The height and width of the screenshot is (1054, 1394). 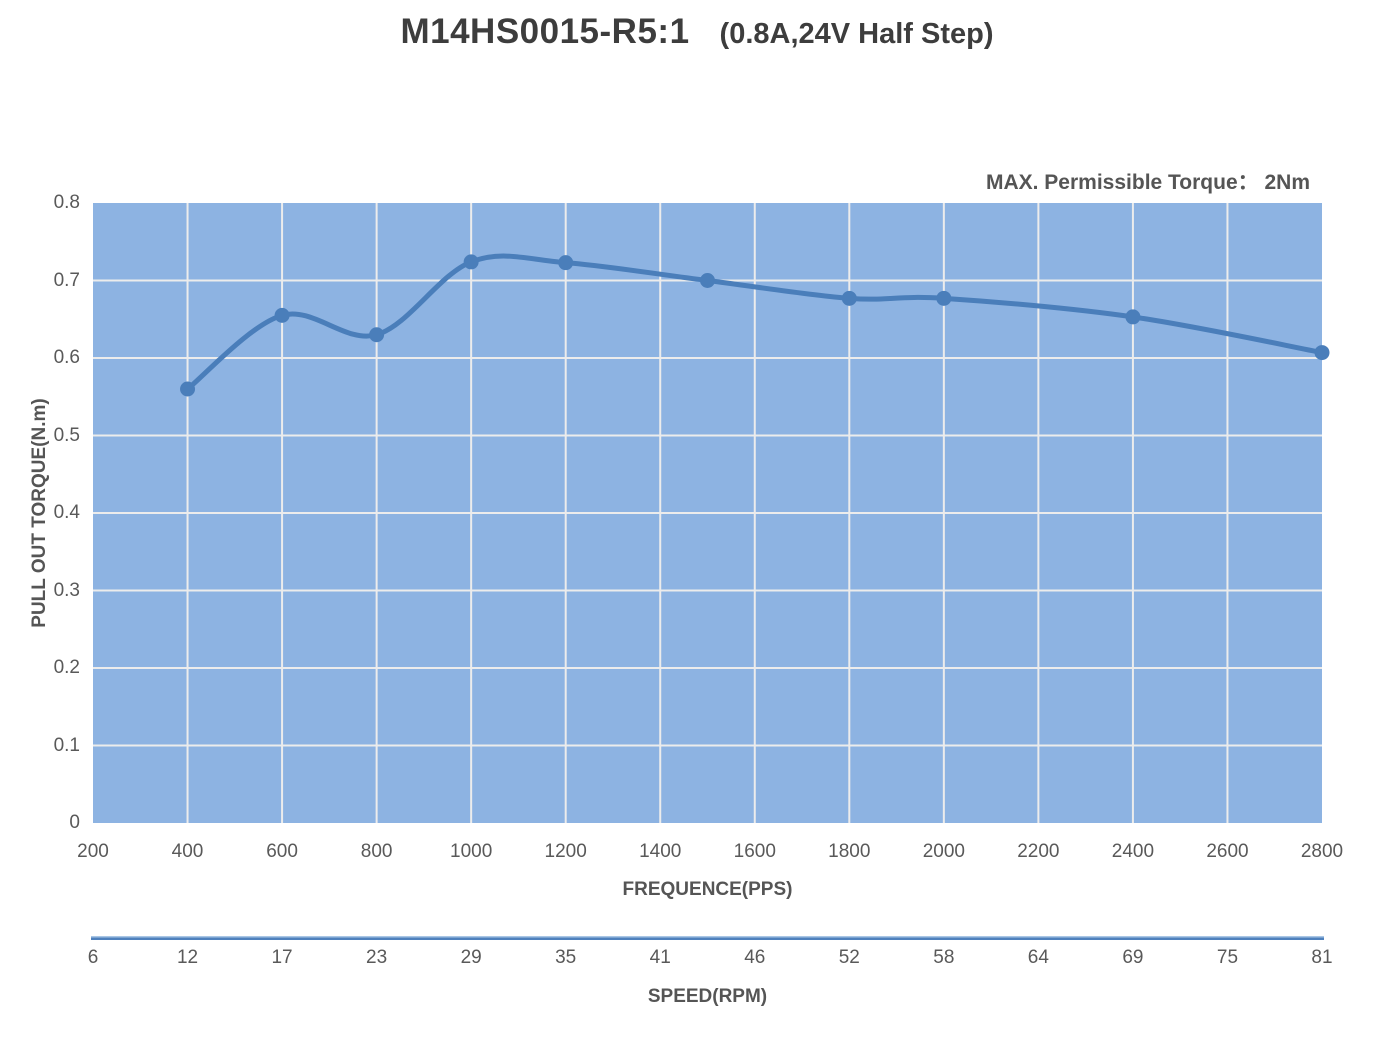 What do you see at coordinates (545, 31) in the screenshot?
I see `chart-title-model: M14HS0015-R5:1` at bounding box center [545, 31].